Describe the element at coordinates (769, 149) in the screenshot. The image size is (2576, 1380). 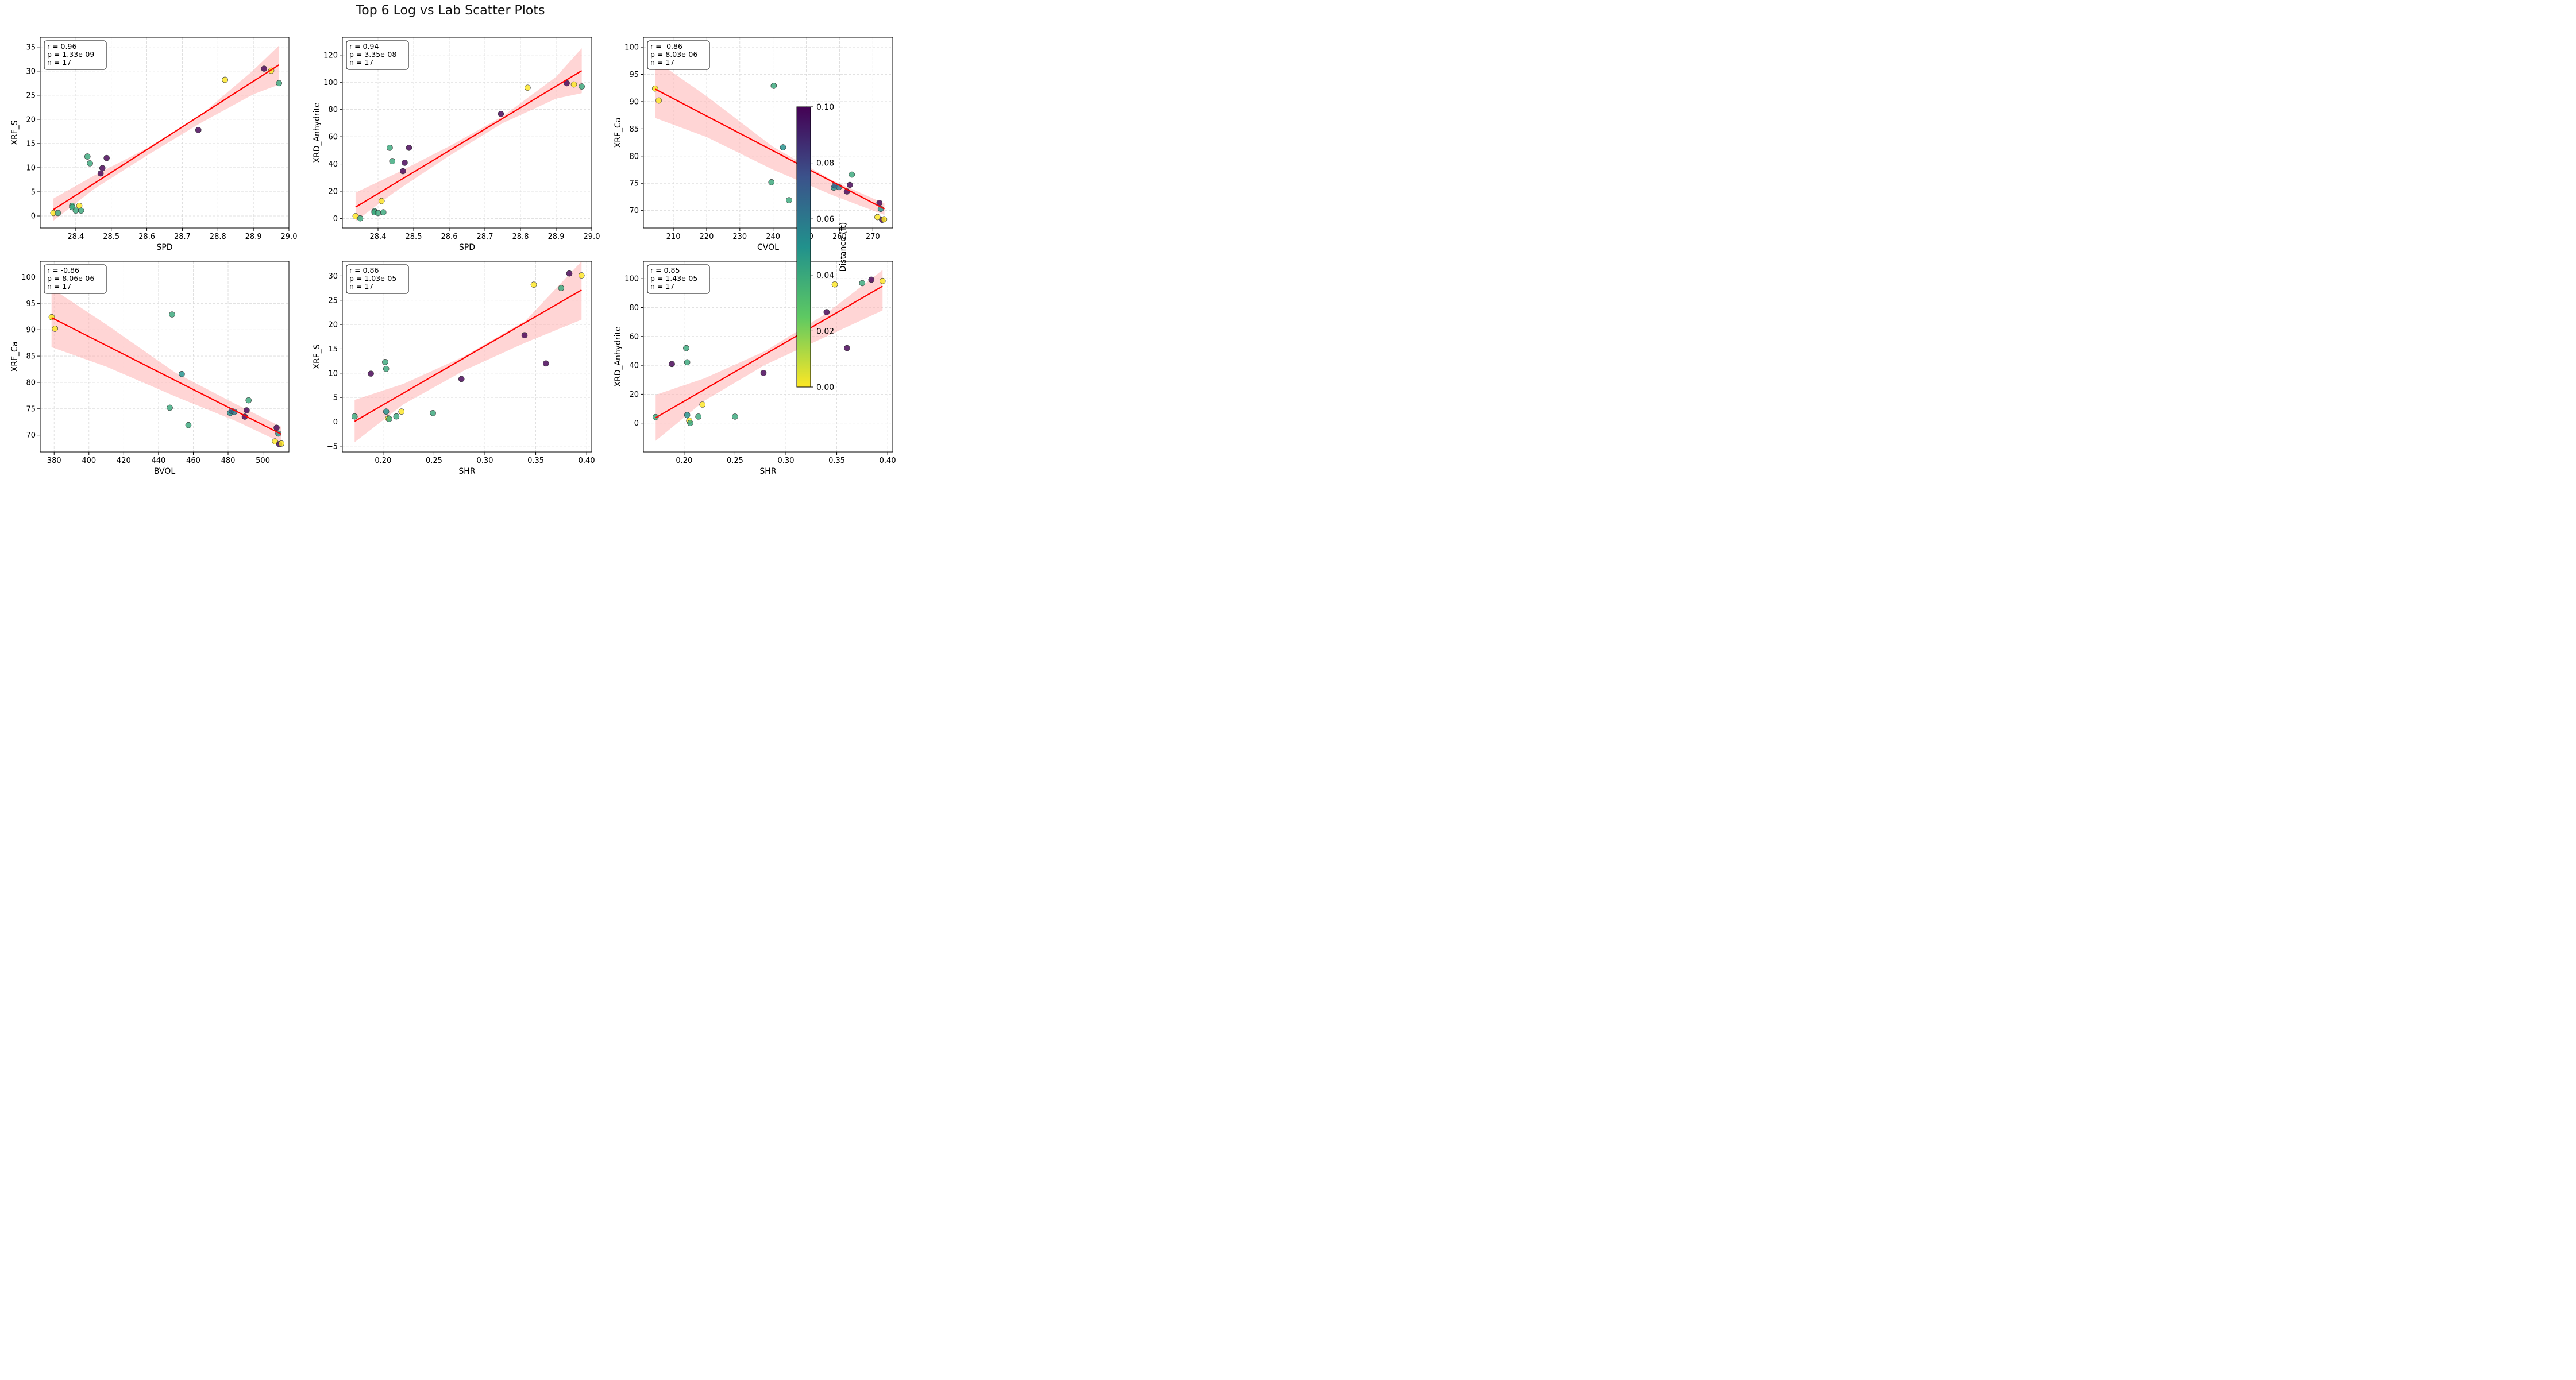
I see `regression-line` at that location.